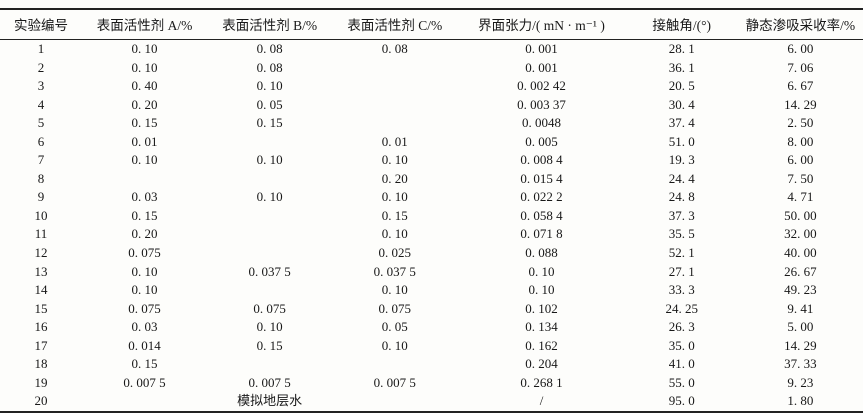 Image resolution: width=863 pixels, height=413 pixels. I want to click on table-cell: 9. 23, so click(800, 382).